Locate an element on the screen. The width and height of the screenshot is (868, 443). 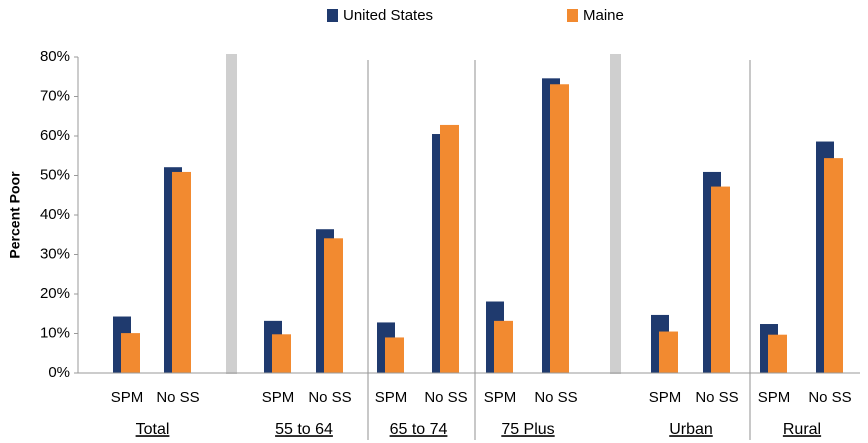
y-axis-label: Percent Poor is located at coordinates (15, 215).